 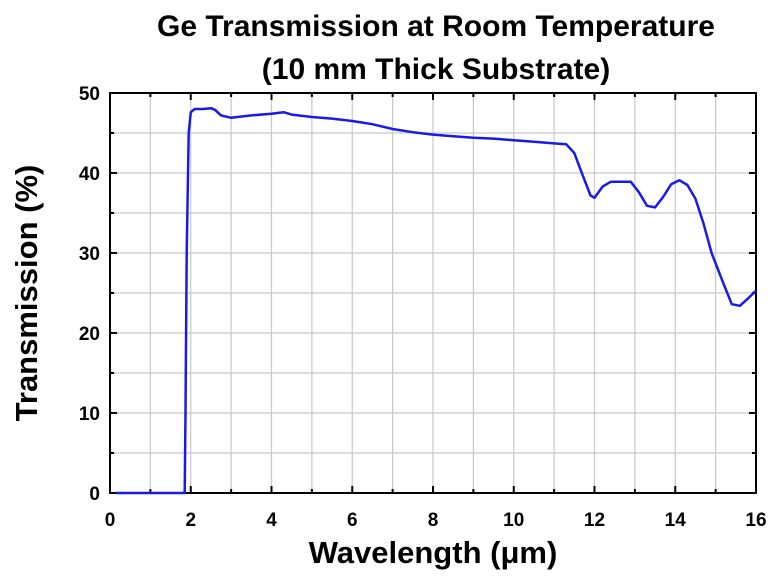 I want to click on x-tick-label: 2, so click(x=190, y=520).